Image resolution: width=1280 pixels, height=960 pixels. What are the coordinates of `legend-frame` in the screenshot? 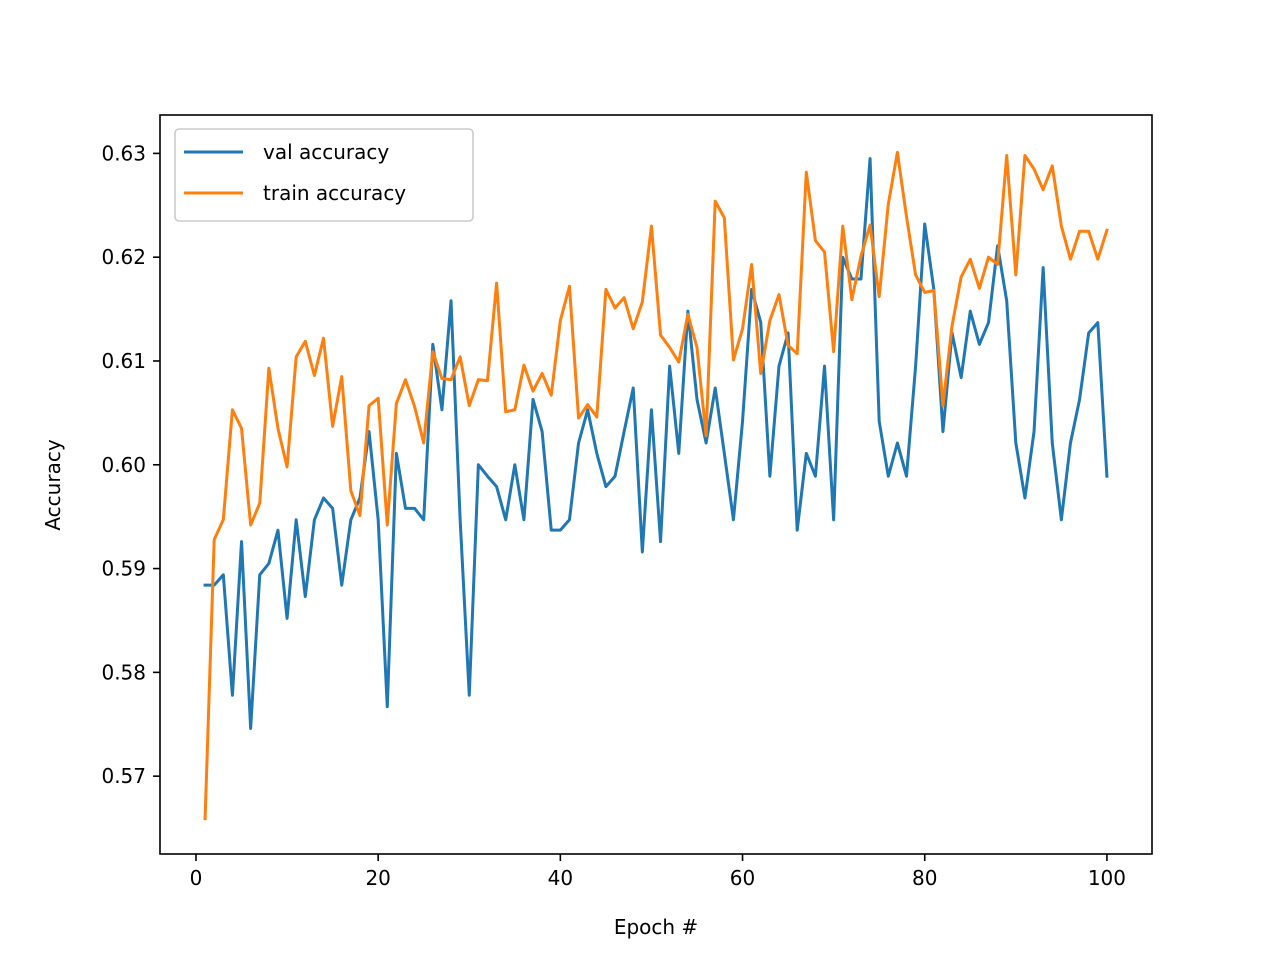 It's located at (324, 175).